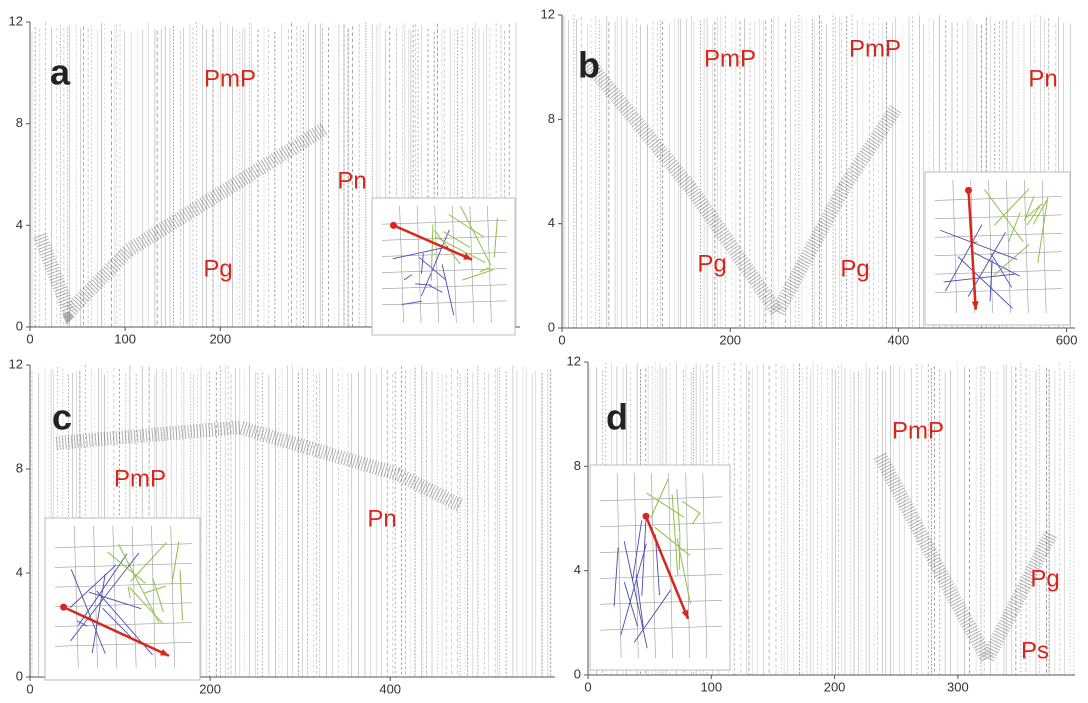 The height and width of the screenshot is (703, 1088). What do you see at coordinates (617, 417) in the screenshot?
I see `panel-letter: d` at bounding box center [617, 417].